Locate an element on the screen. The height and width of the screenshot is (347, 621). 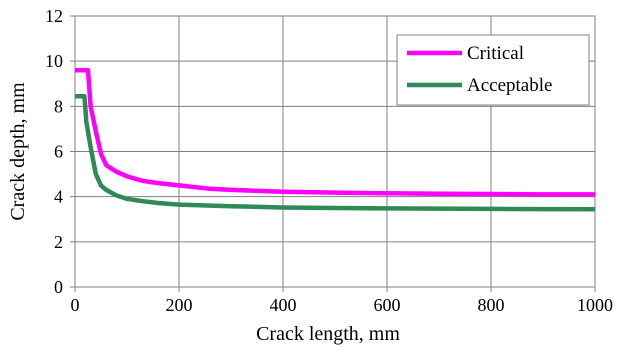
y-tick-label: 4 is located at coordinates (58, 197).